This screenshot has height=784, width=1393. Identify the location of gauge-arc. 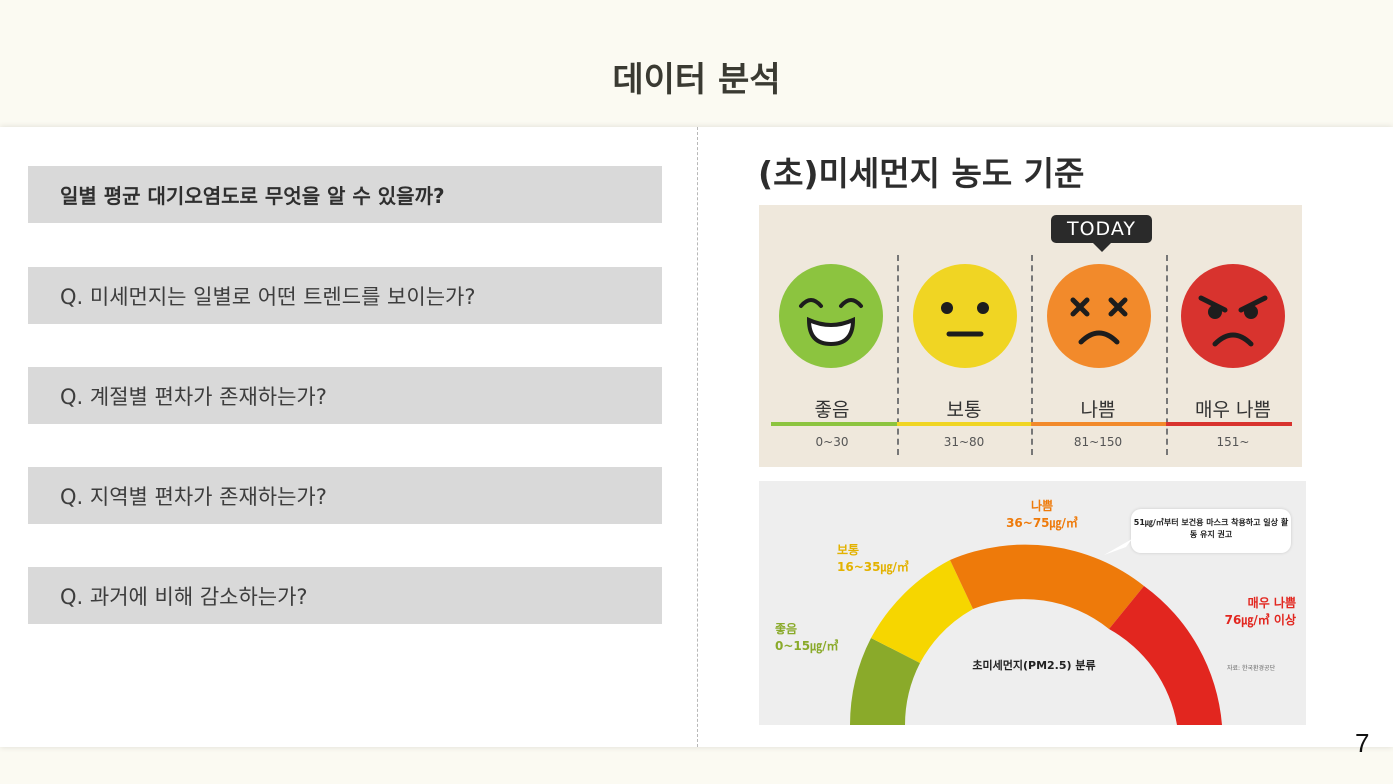
(1036, 634).